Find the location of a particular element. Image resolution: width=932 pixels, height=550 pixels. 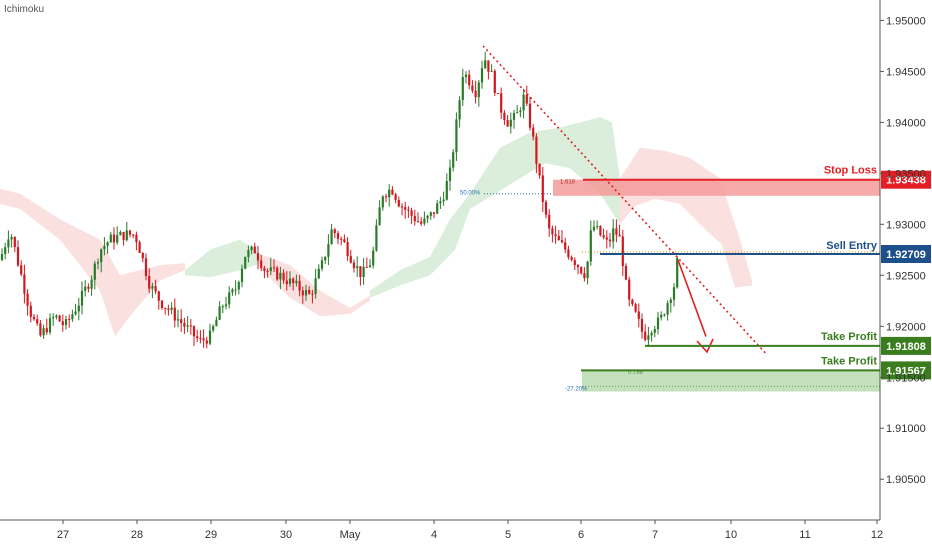

x-tick-label-3: 30 is located at coordinates (286, 535).